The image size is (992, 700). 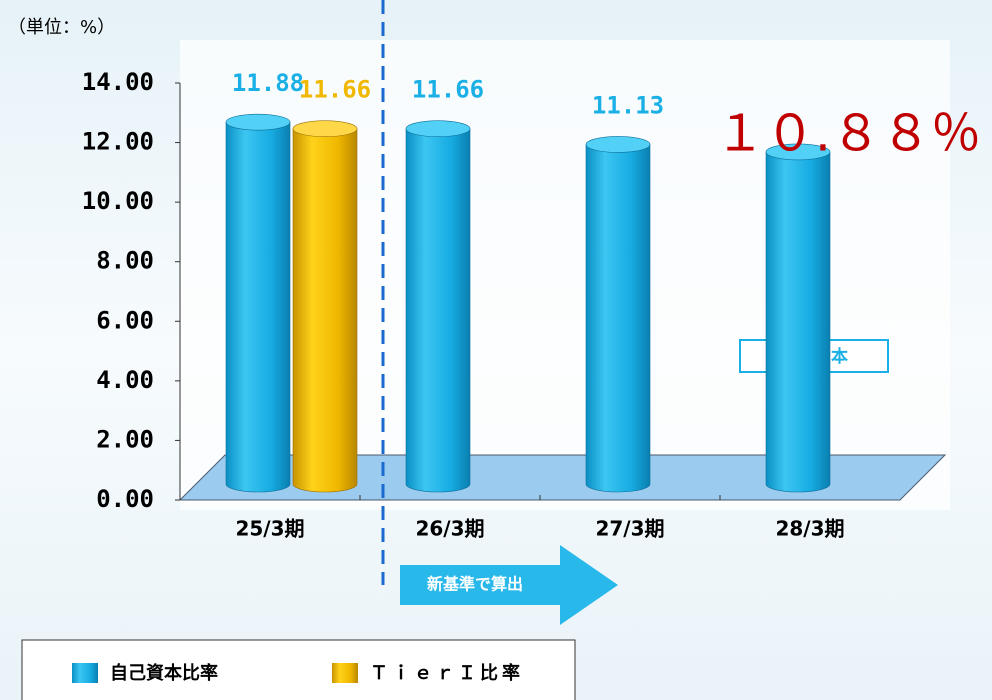 What do you see at coordinates (447, 673) in the screenshot?
I see `legend-label: ＴｉｅｒＩ比率` at bounding box center [447, 673].